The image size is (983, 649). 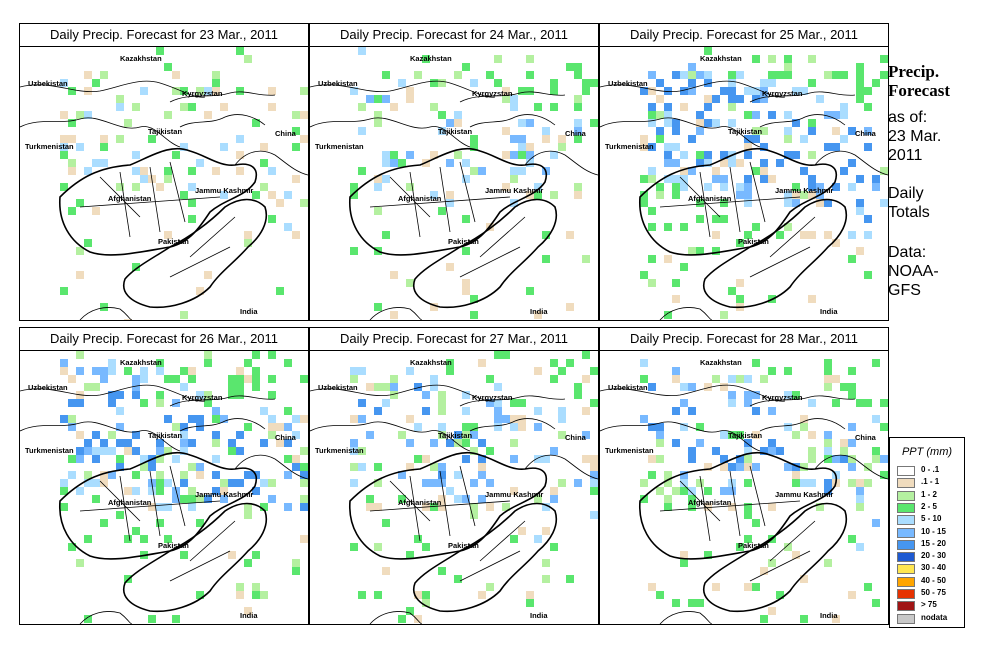 What do you see at coordinates (906, 594) in the screenshot?
I see `legend-swatch` at bounding box center [906, 594].